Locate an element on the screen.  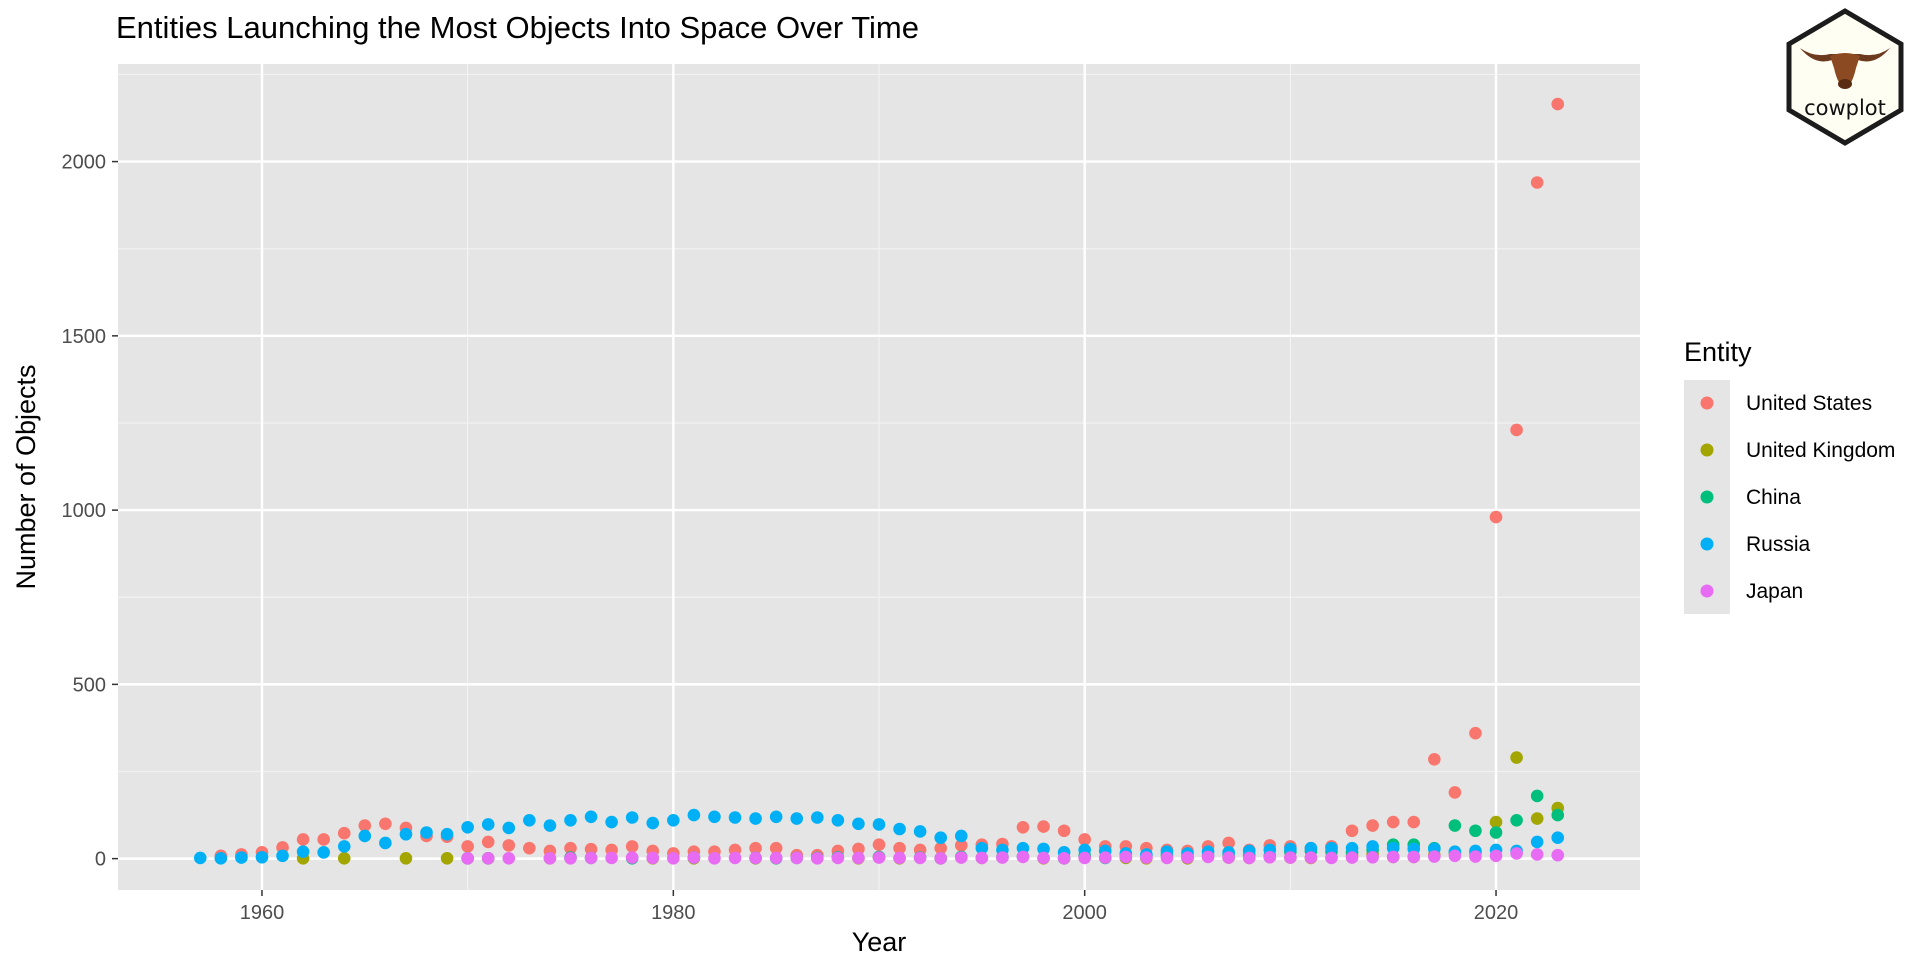
longhorn-icon is located at coordinates (1845, 68).